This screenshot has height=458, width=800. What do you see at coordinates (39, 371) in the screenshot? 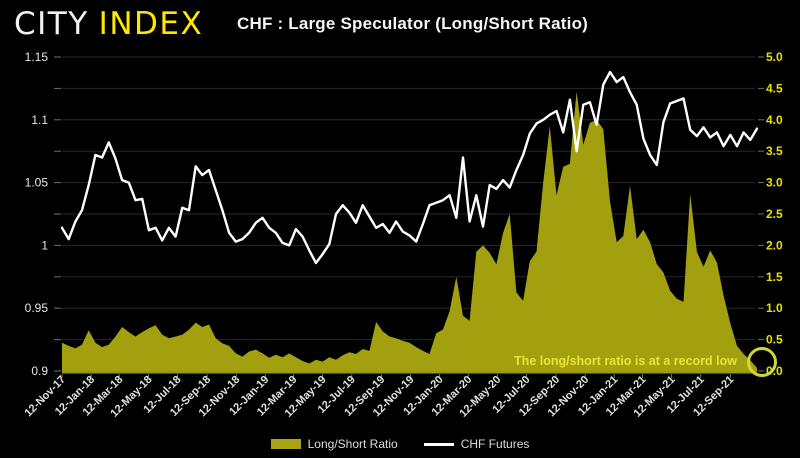
I see `y-axis-label-left: 0.9` at bounding box center [39, 371].